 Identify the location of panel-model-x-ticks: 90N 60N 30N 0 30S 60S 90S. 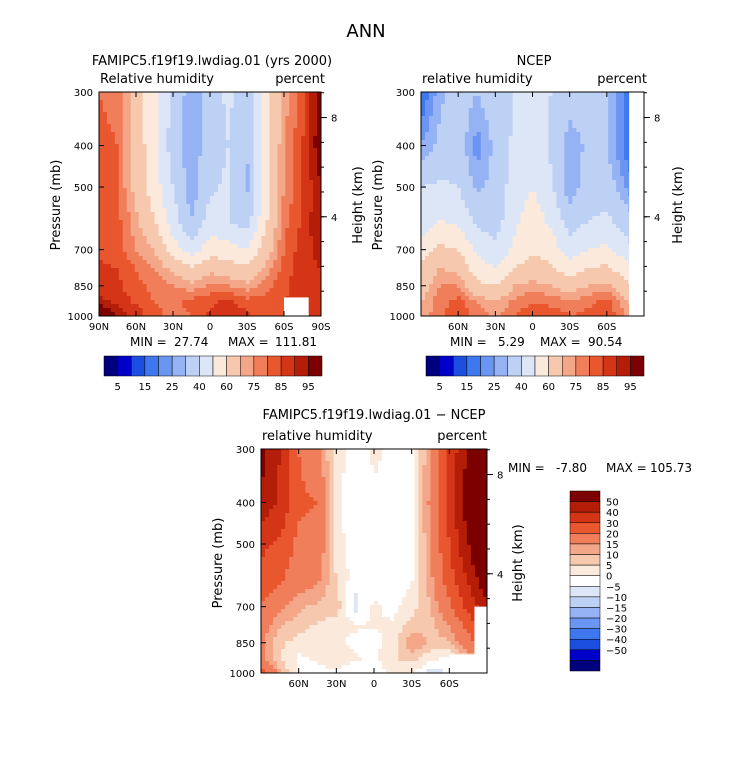
(210, 212).